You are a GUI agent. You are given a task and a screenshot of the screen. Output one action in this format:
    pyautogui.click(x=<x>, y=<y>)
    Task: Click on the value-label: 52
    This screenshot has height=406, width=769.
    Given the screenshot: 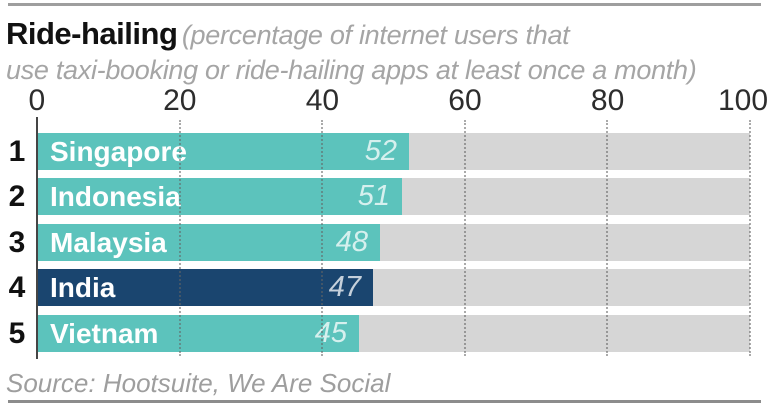 What is the action you would take?
    pyautogui.click(x=380, y=151)
    